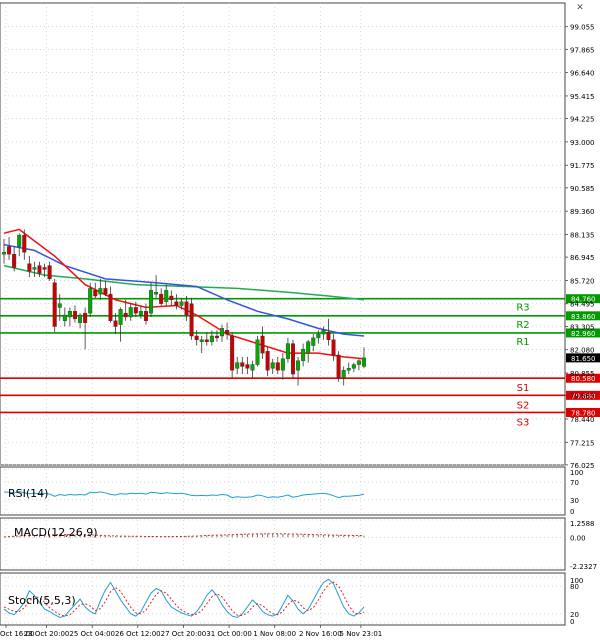 The height and width of the screenshot is (644, 600). I want to click on rsi-axis: 100 70 30 0, so click(576, 492).